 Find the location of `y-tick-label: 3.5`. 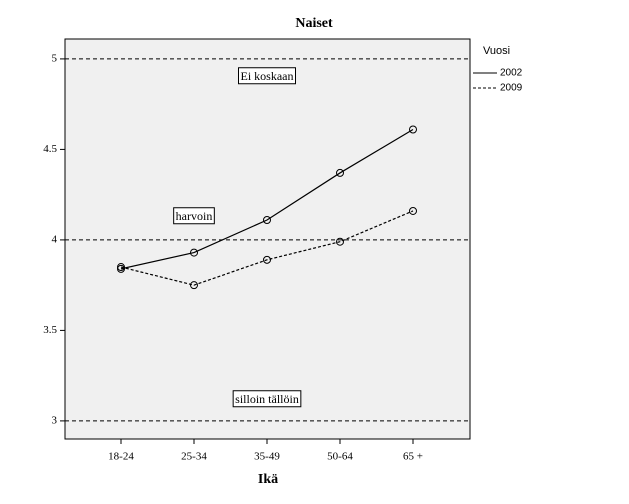

y-tick-label: 3.5 is located at coordinates (50, 330).